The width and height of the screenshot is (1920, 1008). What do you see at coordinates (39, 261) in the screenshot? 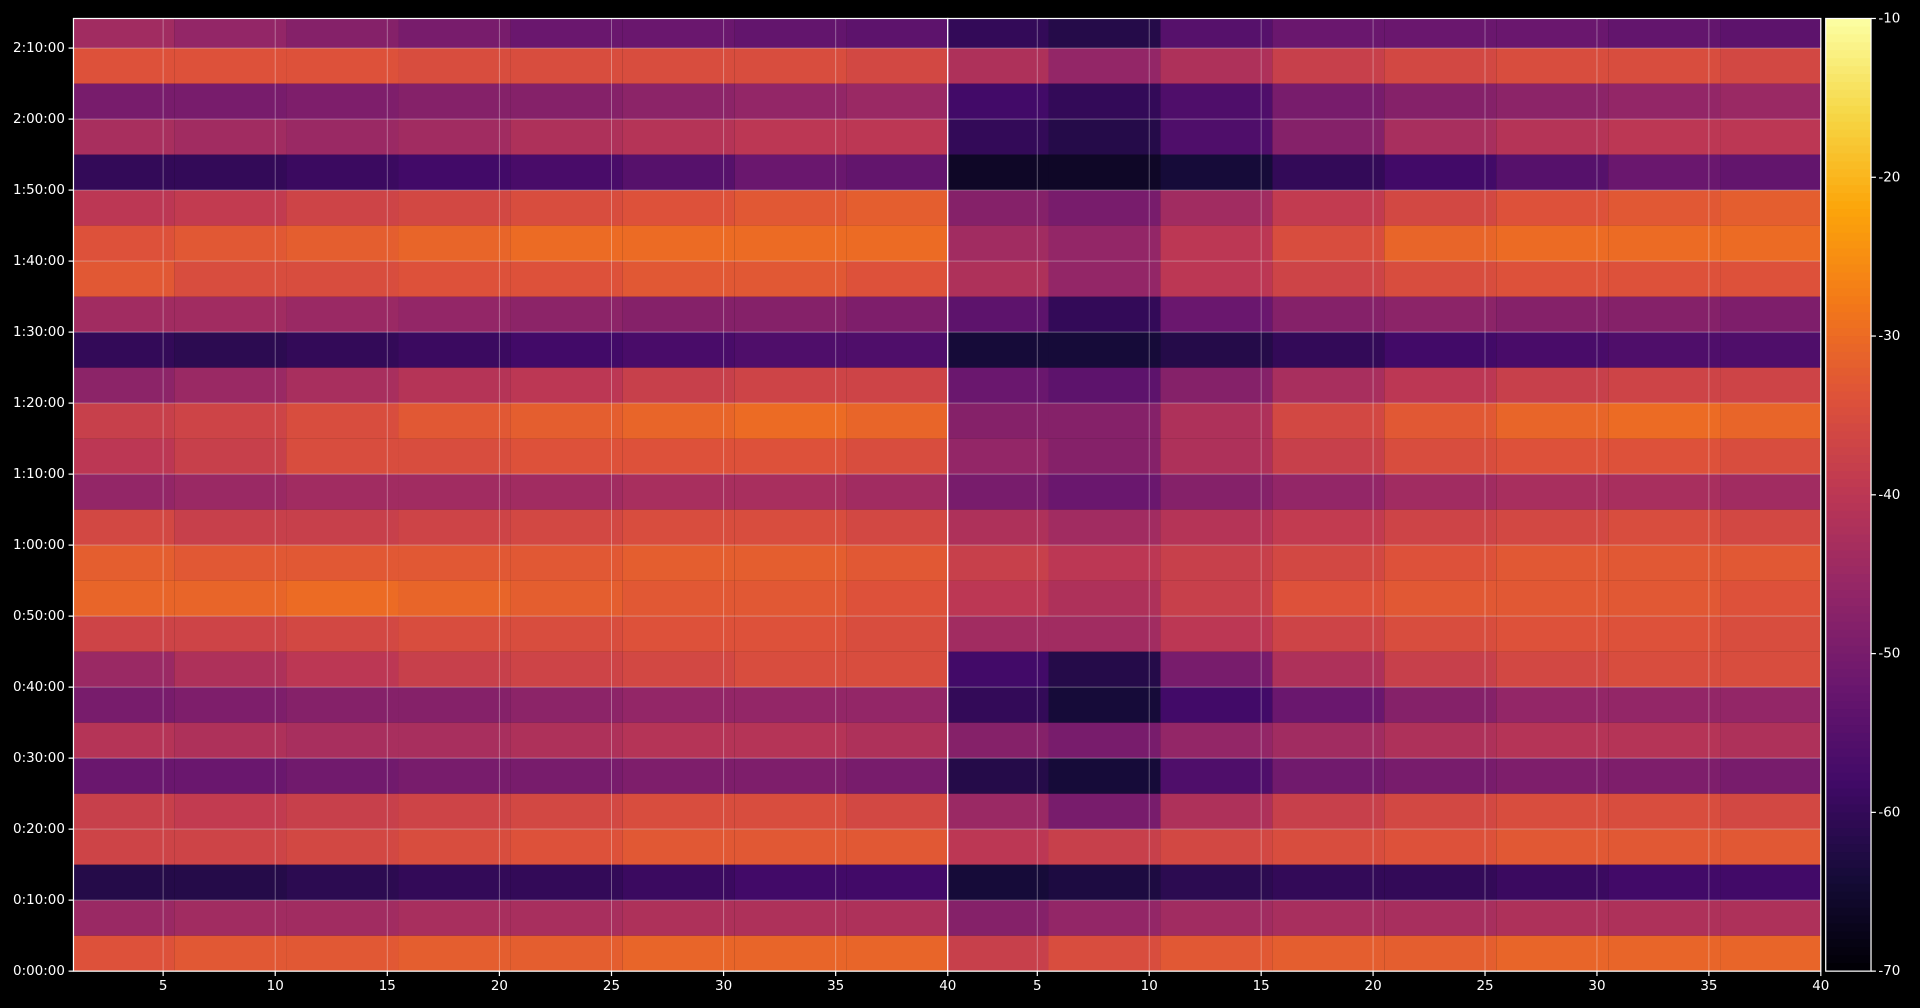
I see `y-tick-label: 1:40:00` at bounding box center [39, 261].